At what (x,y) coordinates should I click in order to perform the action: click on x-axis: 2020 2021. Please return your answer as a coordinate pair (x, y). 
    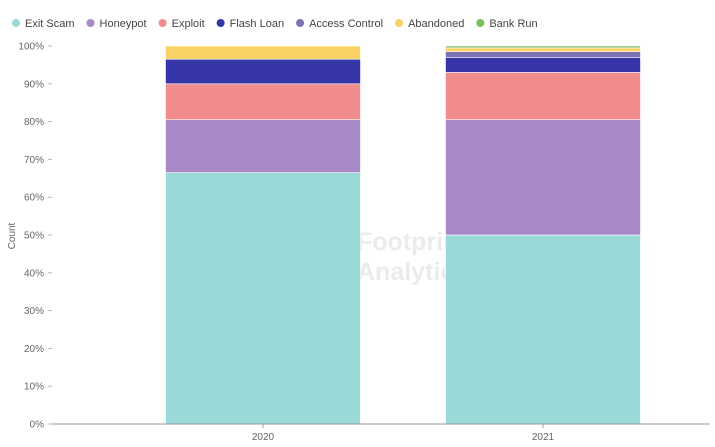
    Looking at the image, I should click on (403, 433).